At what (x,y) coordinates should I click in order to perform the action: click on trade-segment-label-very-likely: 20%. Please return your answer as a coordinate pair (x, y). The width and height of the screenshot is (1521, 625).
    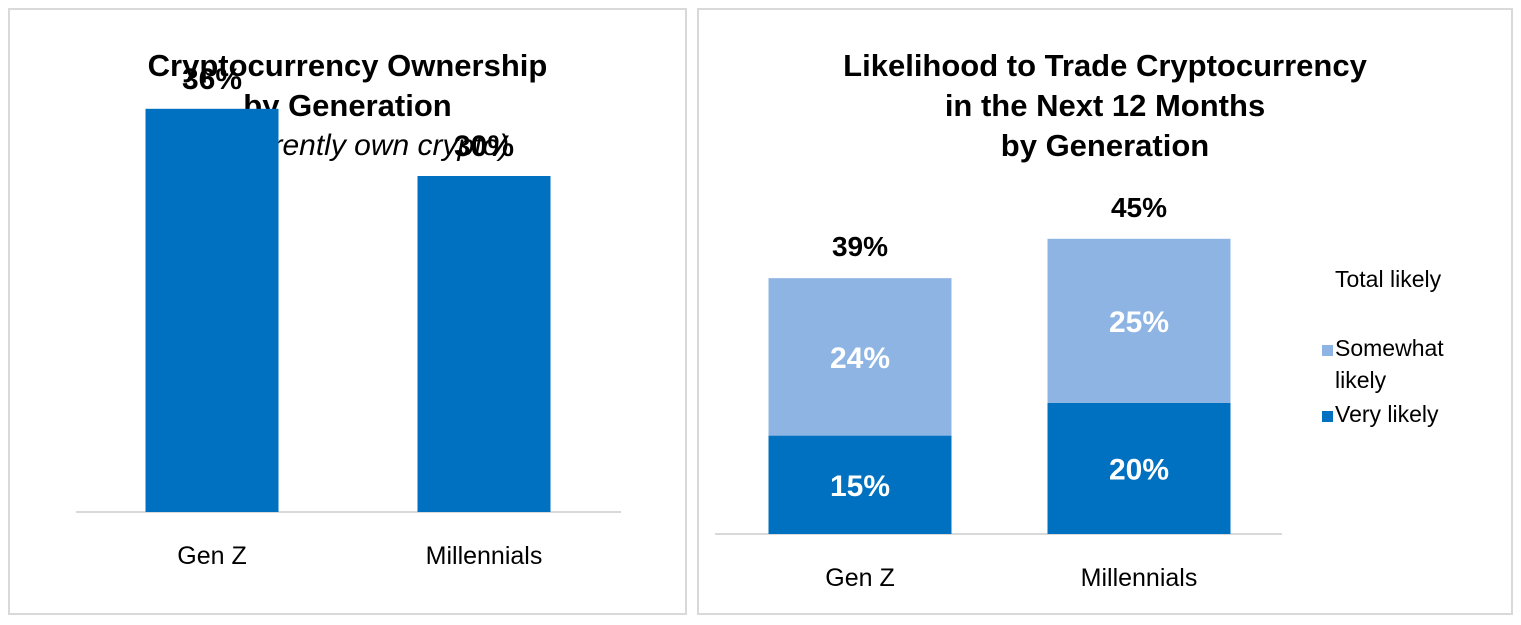
    Looking at the image, I should click on (1139, 469).